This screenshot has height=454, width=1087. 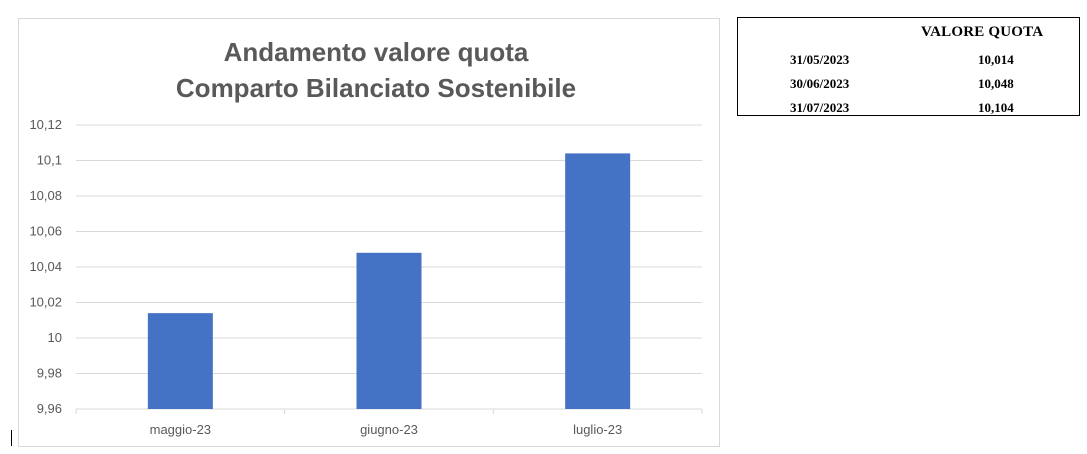 What do you see at coordinates (180, 429) in the screenshot?
I see `x-tick-label: maggio-23` at bounding box center [180, 429].